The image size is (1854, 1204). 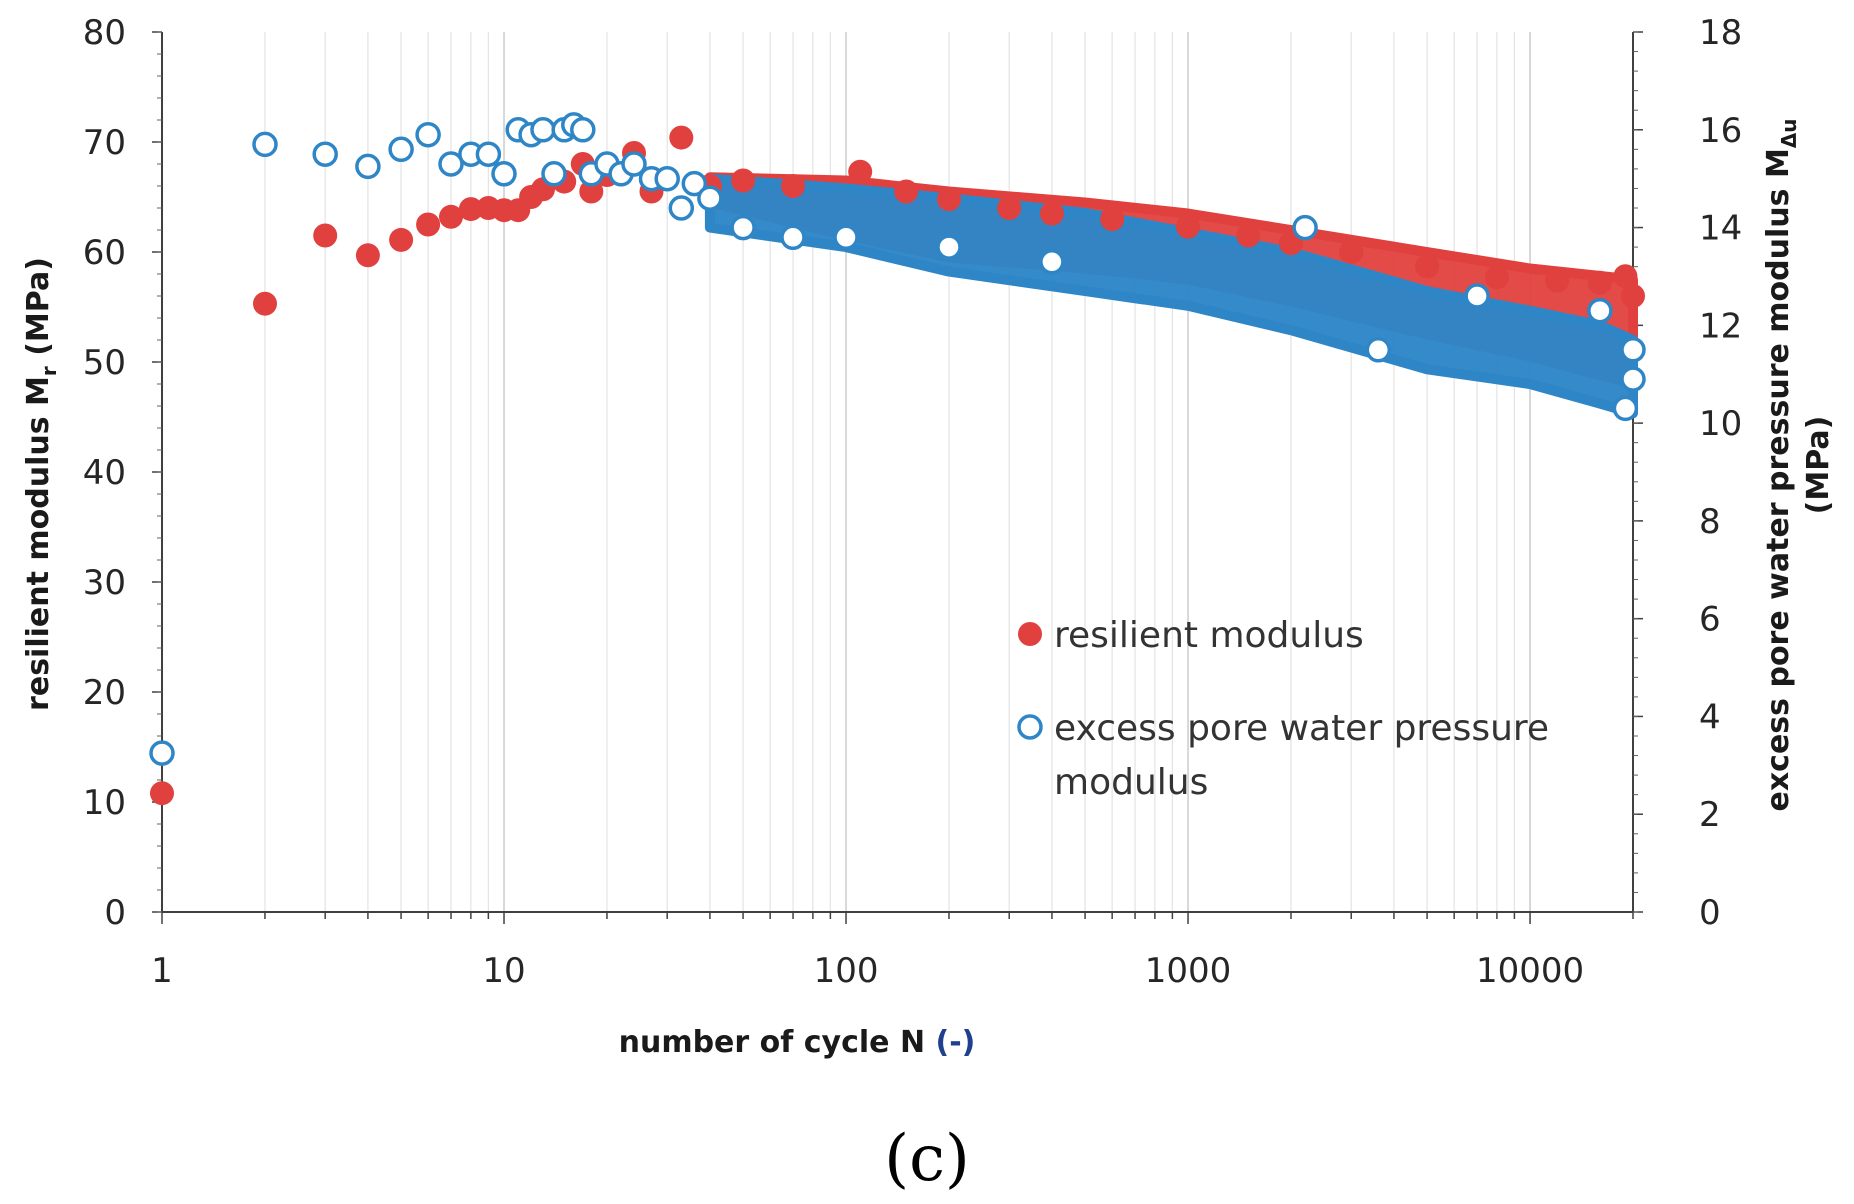 What do you see at coordinates (1710, 522) in the screenshot?
I see `y-right-tick-label: 8` at bounding box center [1710, 522].